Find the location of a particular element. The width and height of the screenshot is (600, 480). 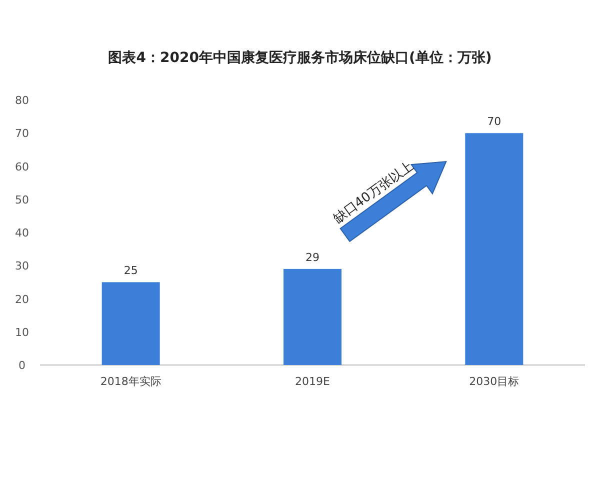

annotation: 缺口40万张以上 is located at coordinates (373, 192).